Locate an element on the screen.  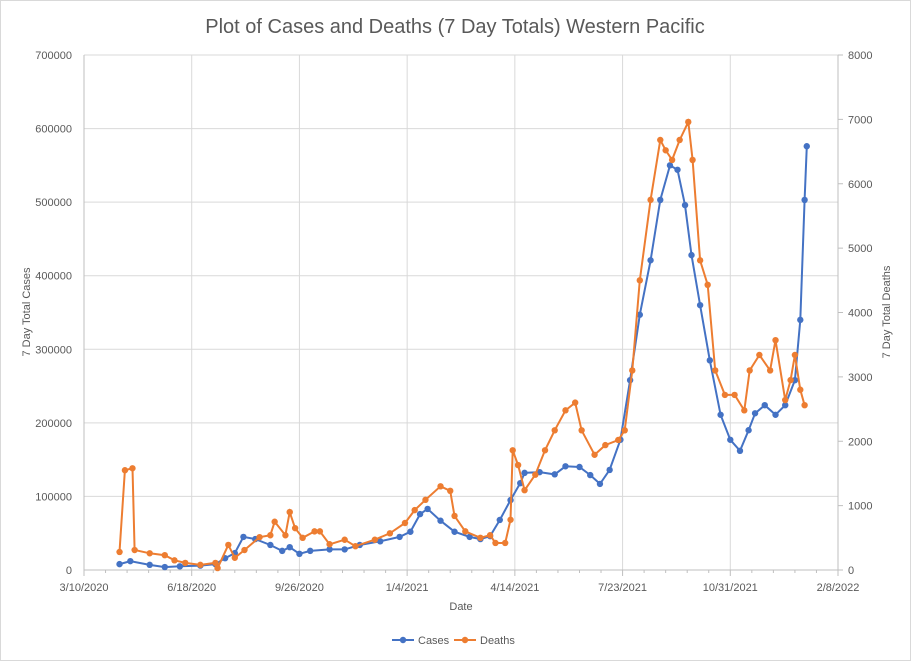
y-tick-label: 200000 is located at coordinates (53, 424).